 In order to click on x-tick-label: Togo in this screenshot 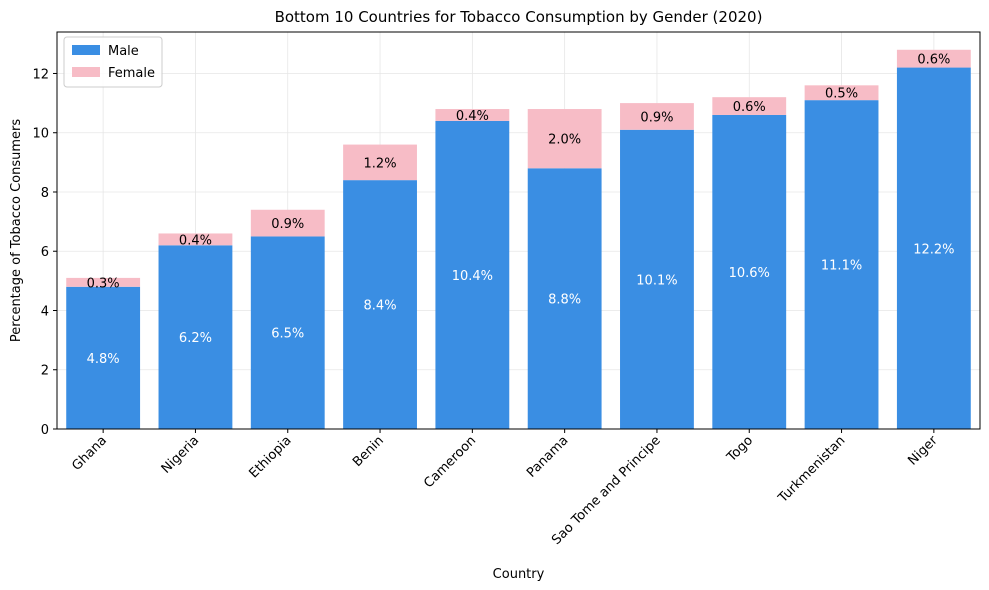, I will do `click(740, 449)`.